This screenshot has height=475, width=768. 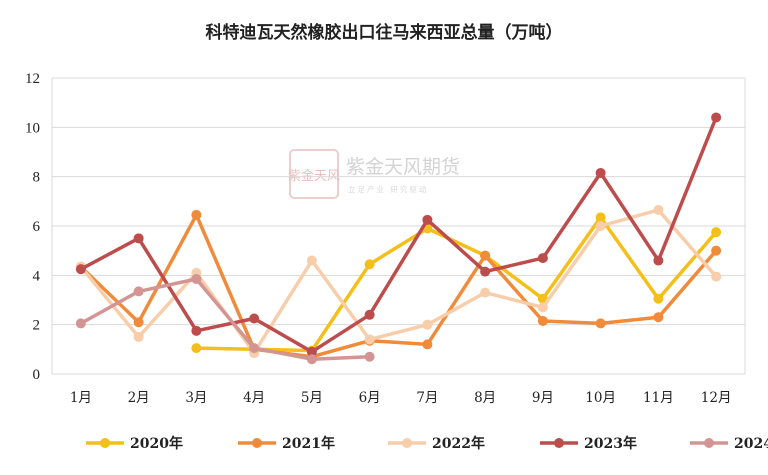 I want to click on legend-label: 2022年, so click(x=458, y=443).